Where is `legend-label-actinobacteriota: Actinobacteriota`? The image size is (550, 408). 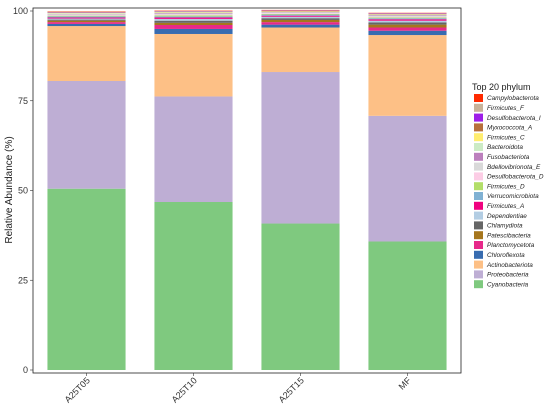 legend-label-actinobacteriota: Actinobacteriota is located at coordinates (509, 265).